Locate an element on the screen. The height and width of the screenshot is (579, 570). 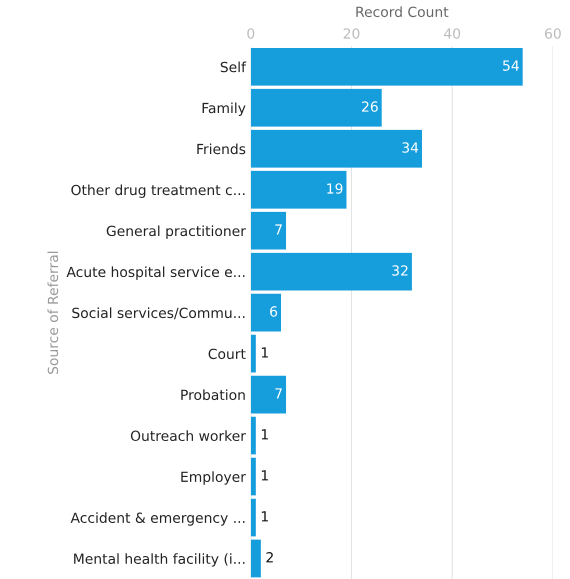
data-label: 54 is located at coordinates (511, 65).